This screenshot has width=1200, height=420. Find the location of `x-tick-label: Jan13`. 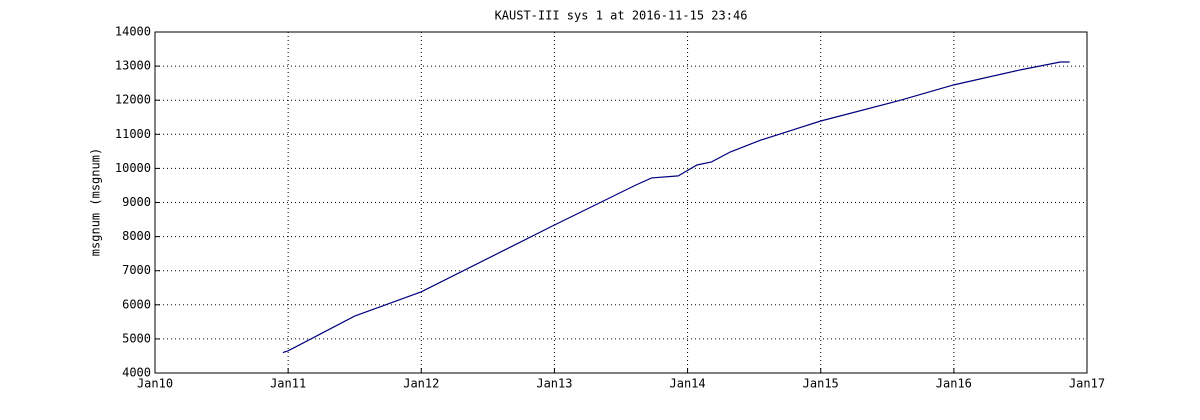

x-tick-label: Jan13 is located at coordinates (554, 384).